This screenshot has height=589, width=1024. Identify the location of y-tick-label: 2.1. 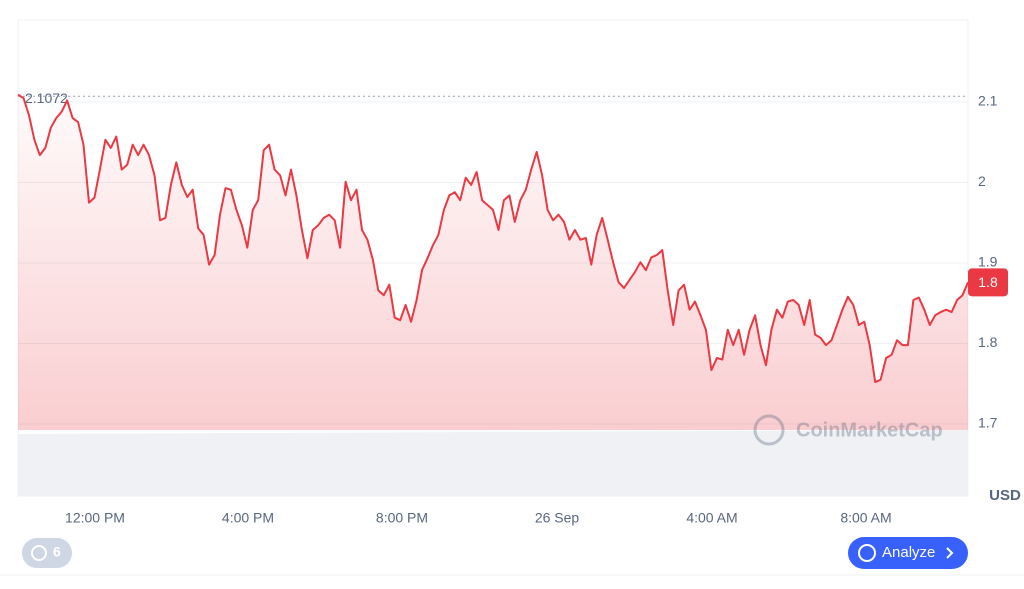
(988, 101).